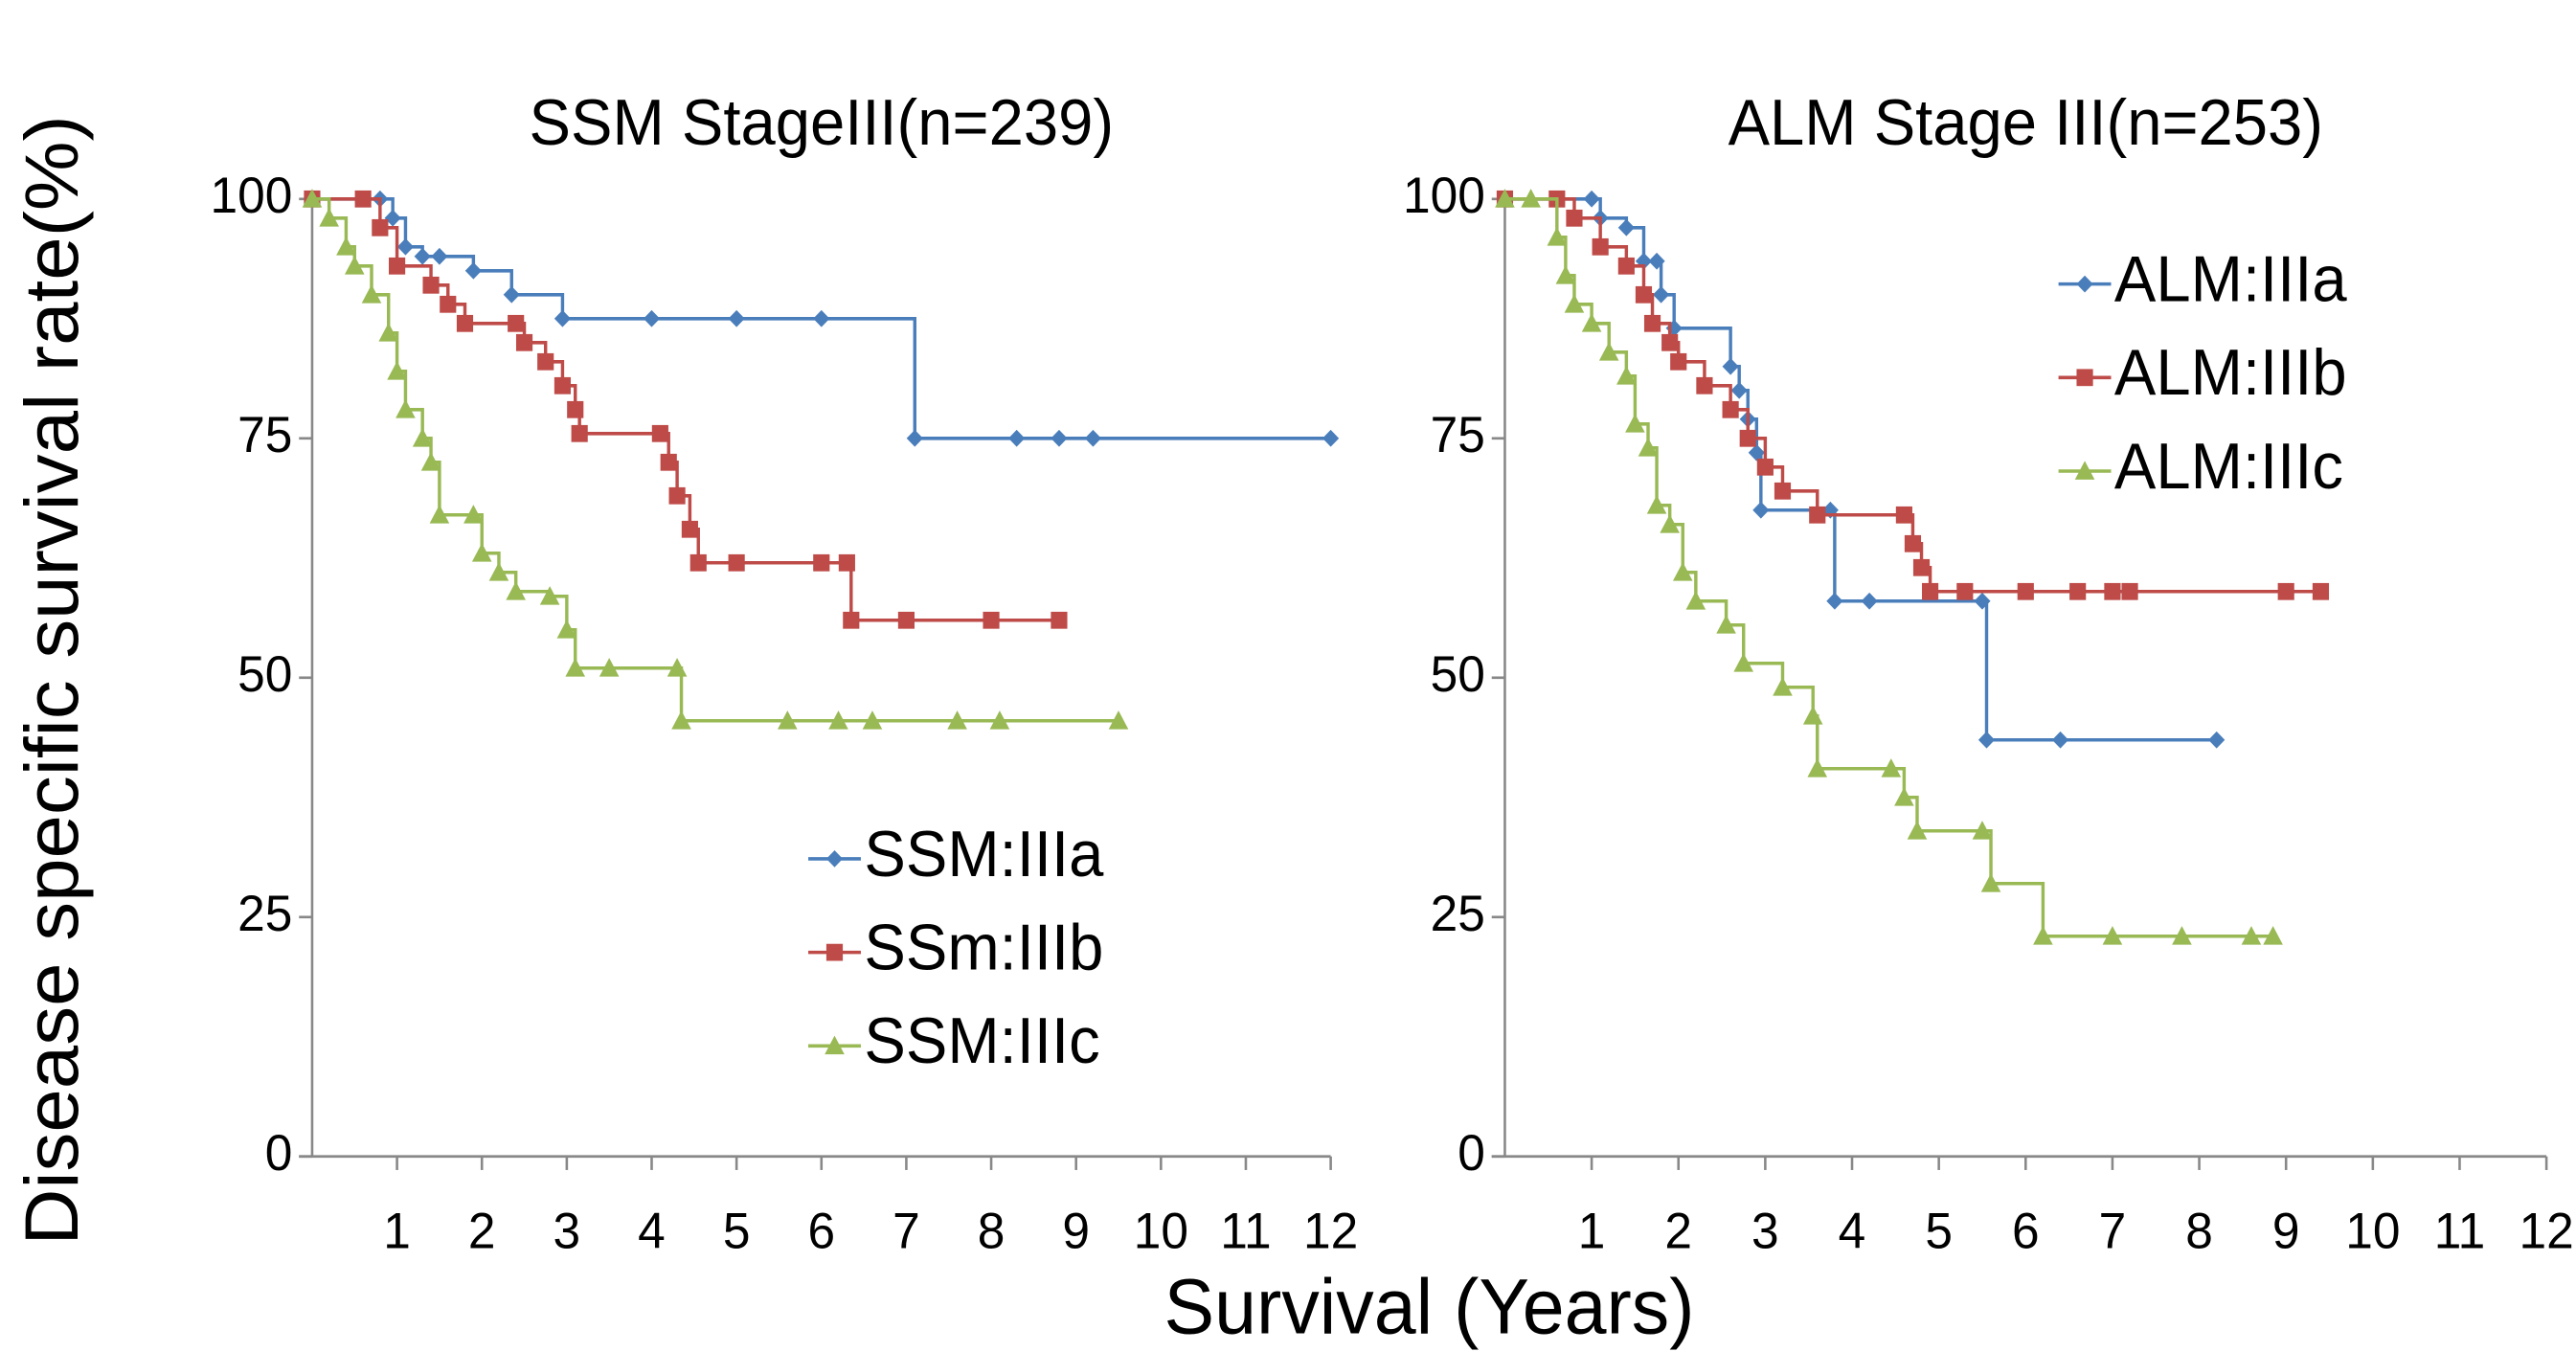 The image size is (2576, 1352). What do you see at coordinates (685, 409) in the screenshot?
I see `survival-line` at bounding box center [685, 409].